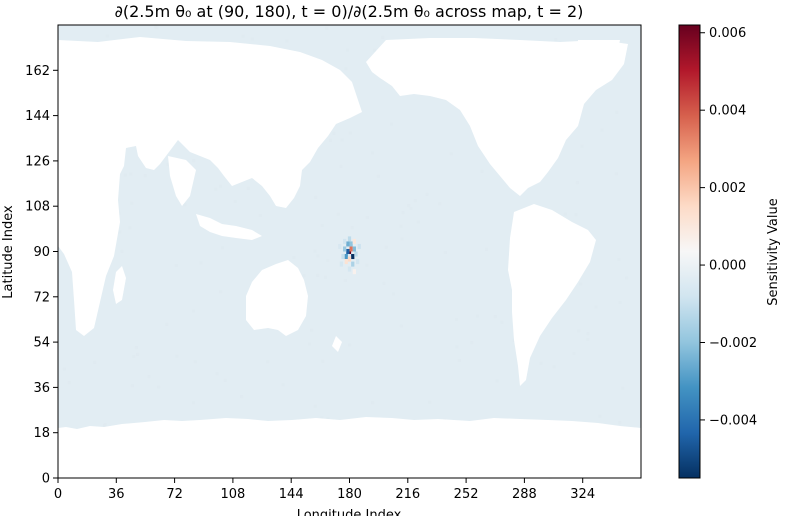 This screenshot has height=520, width=799. What do you see at coordinates (174, 494) in the screenshot?
I see `x-tick-label: 72` at bounding box center [174, 494].